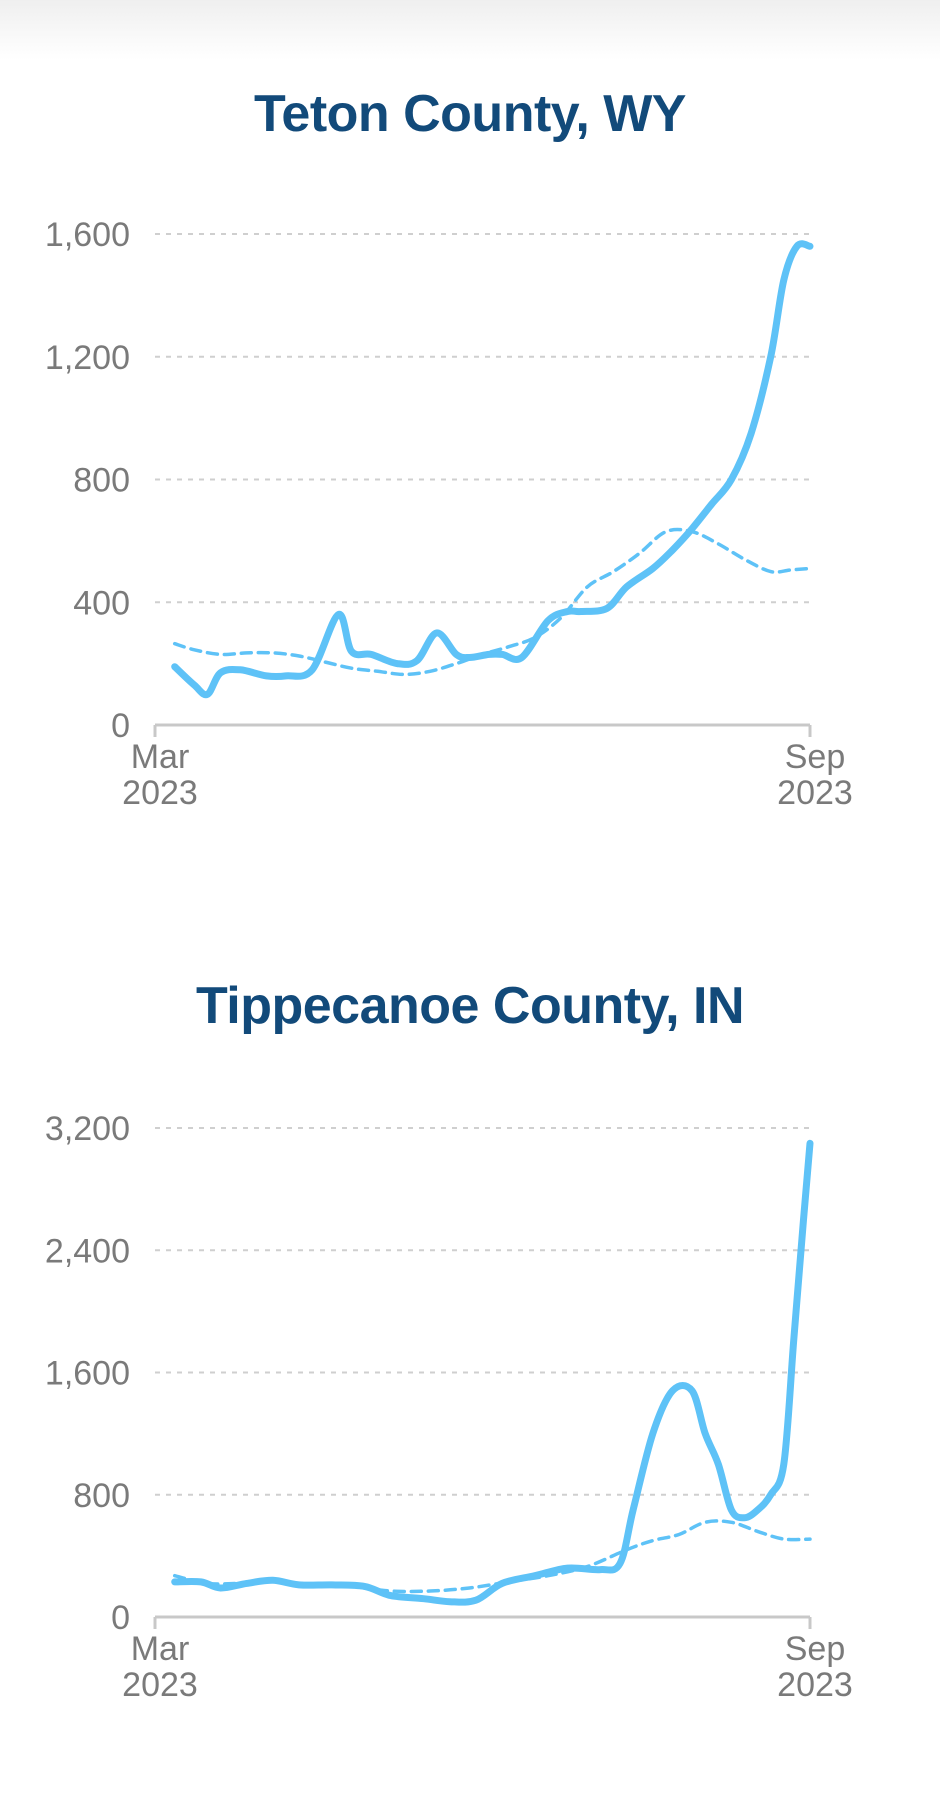 Image resolution: width=940 pixels, height=1813 pixels. Describe the element at coordinates (101, 603) in the screenshot. I see `y-tick-label: 400` at that location.